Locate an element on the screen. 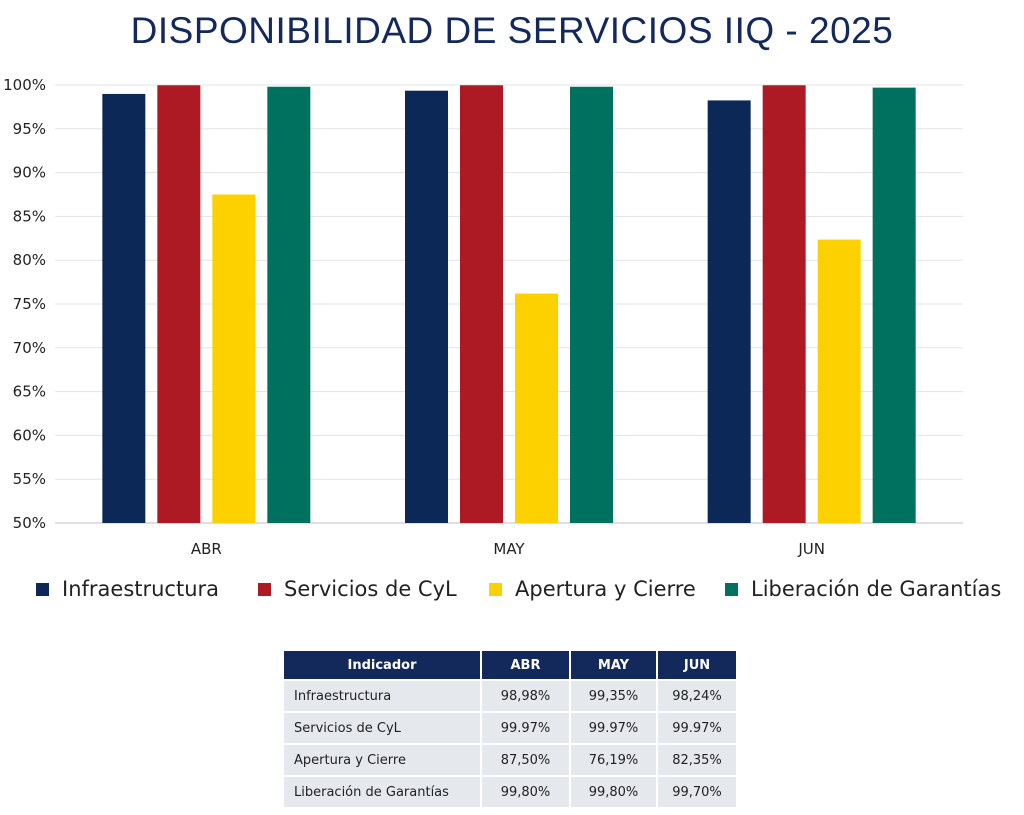  table-cell: 99,70% is located at coordinates (697, 792).